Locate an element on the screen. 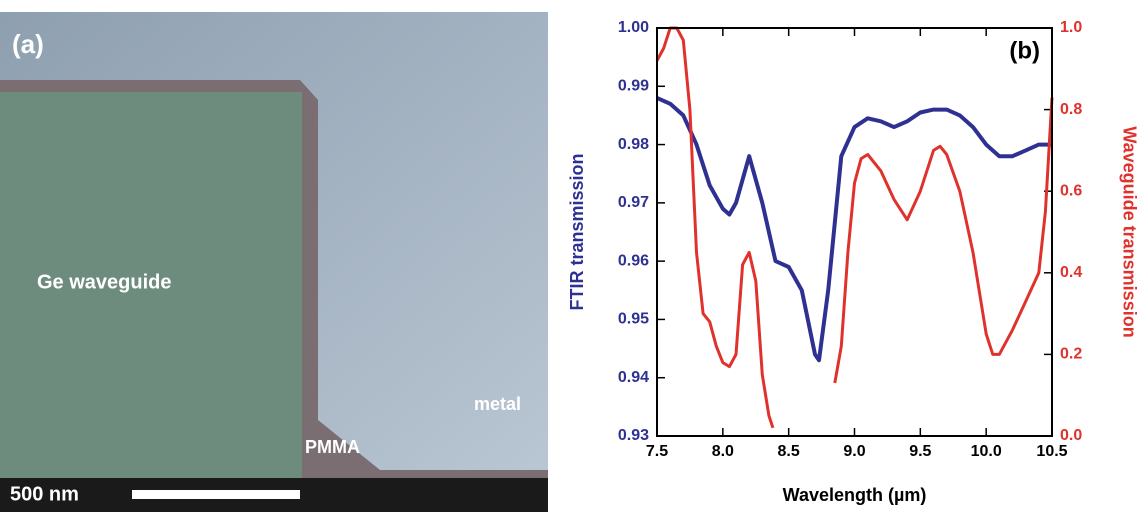  y-tick-label: 0.96 is located at coordinates (633, 260).